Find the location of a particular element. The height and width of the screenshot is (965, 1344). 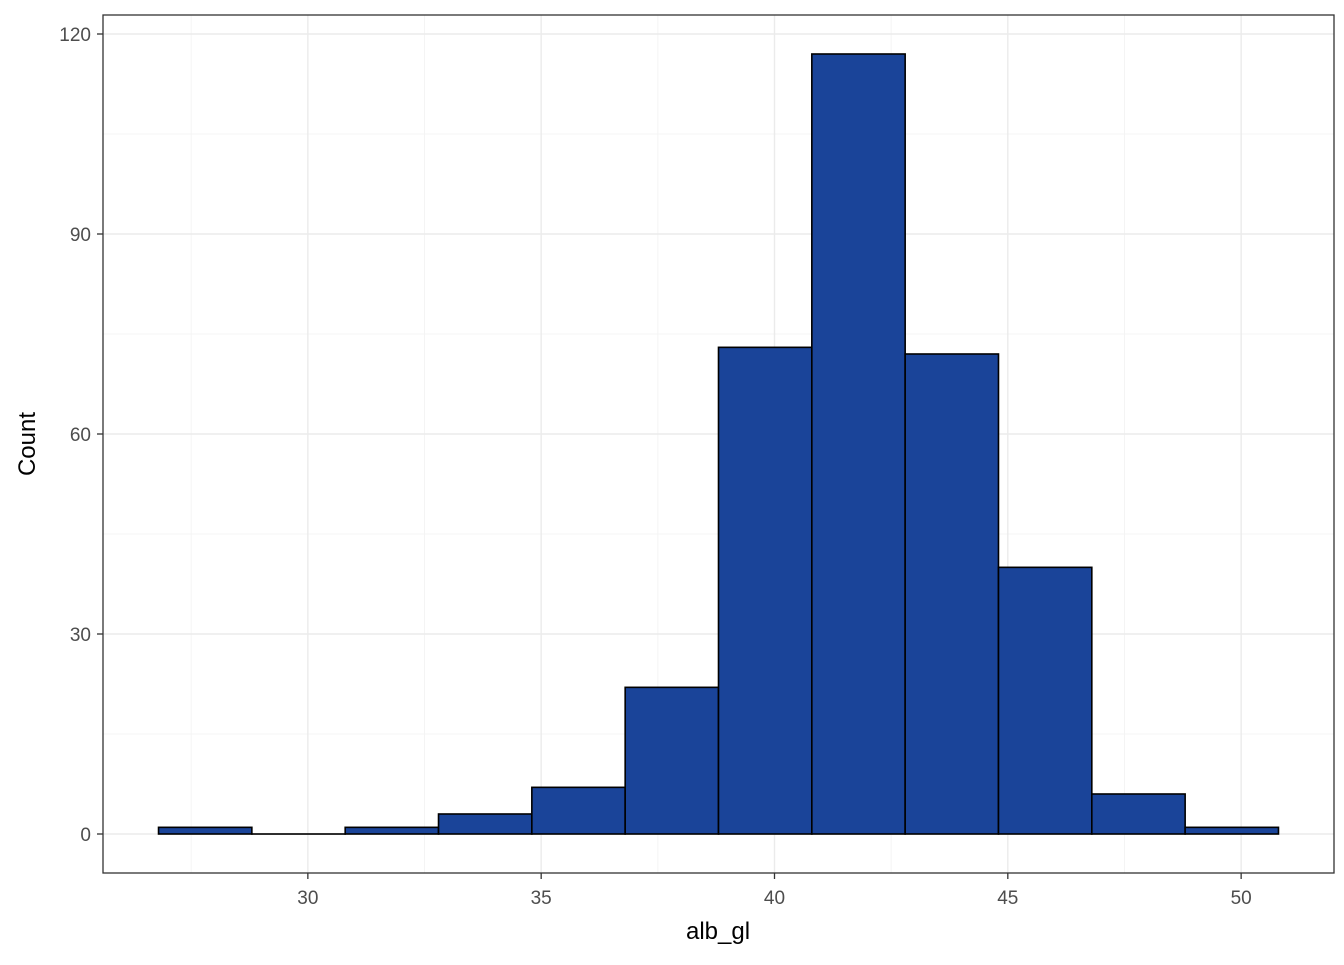

y-tick-label: 60 is located at coordinates (80, 435).